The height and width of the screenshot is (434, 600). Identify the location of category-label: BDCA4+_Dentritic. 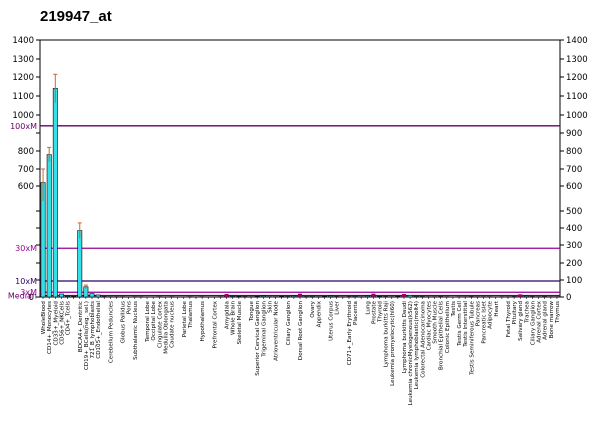
(81, 326).